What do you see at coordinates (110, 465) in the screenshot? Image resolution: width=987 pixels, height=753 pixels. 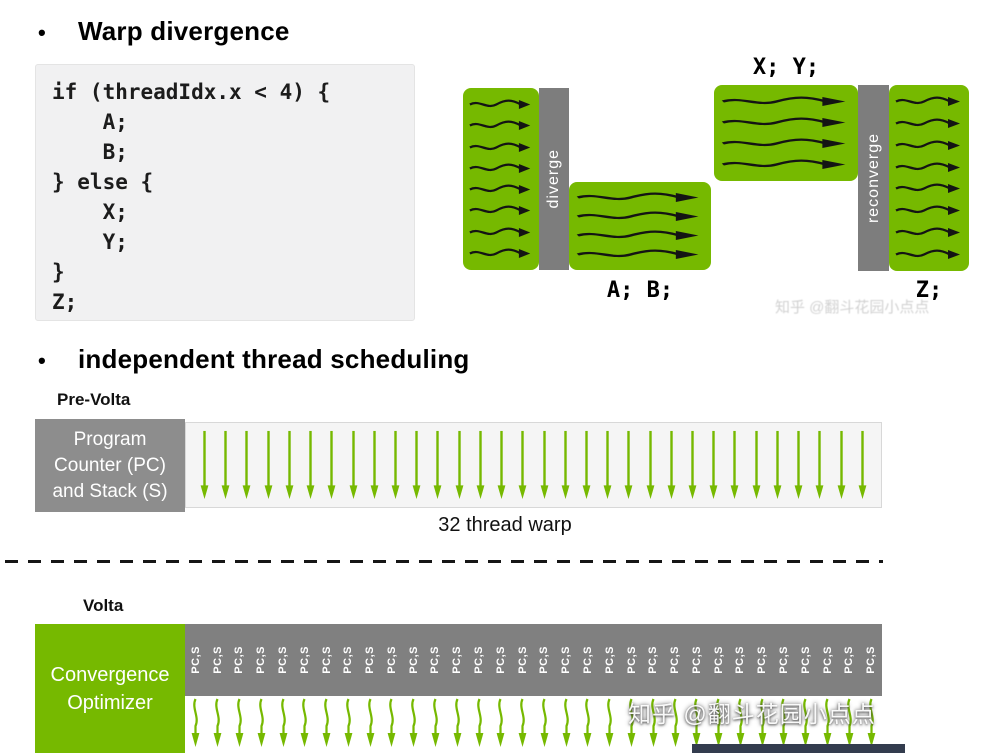 I see `box-line: Counter (PC)` at bounding box center [110, 465].